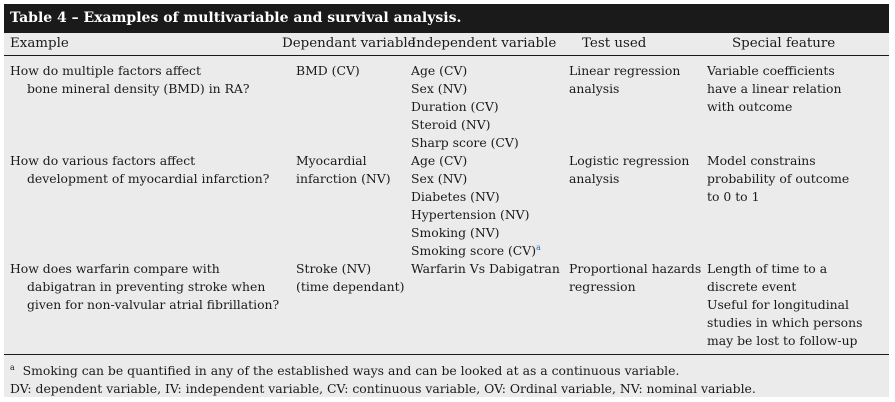 The image size is (895, 402). Describe the element at coordinates (785, 322) in the screenshot. I see `cell-line: studies in which persons` at that location.